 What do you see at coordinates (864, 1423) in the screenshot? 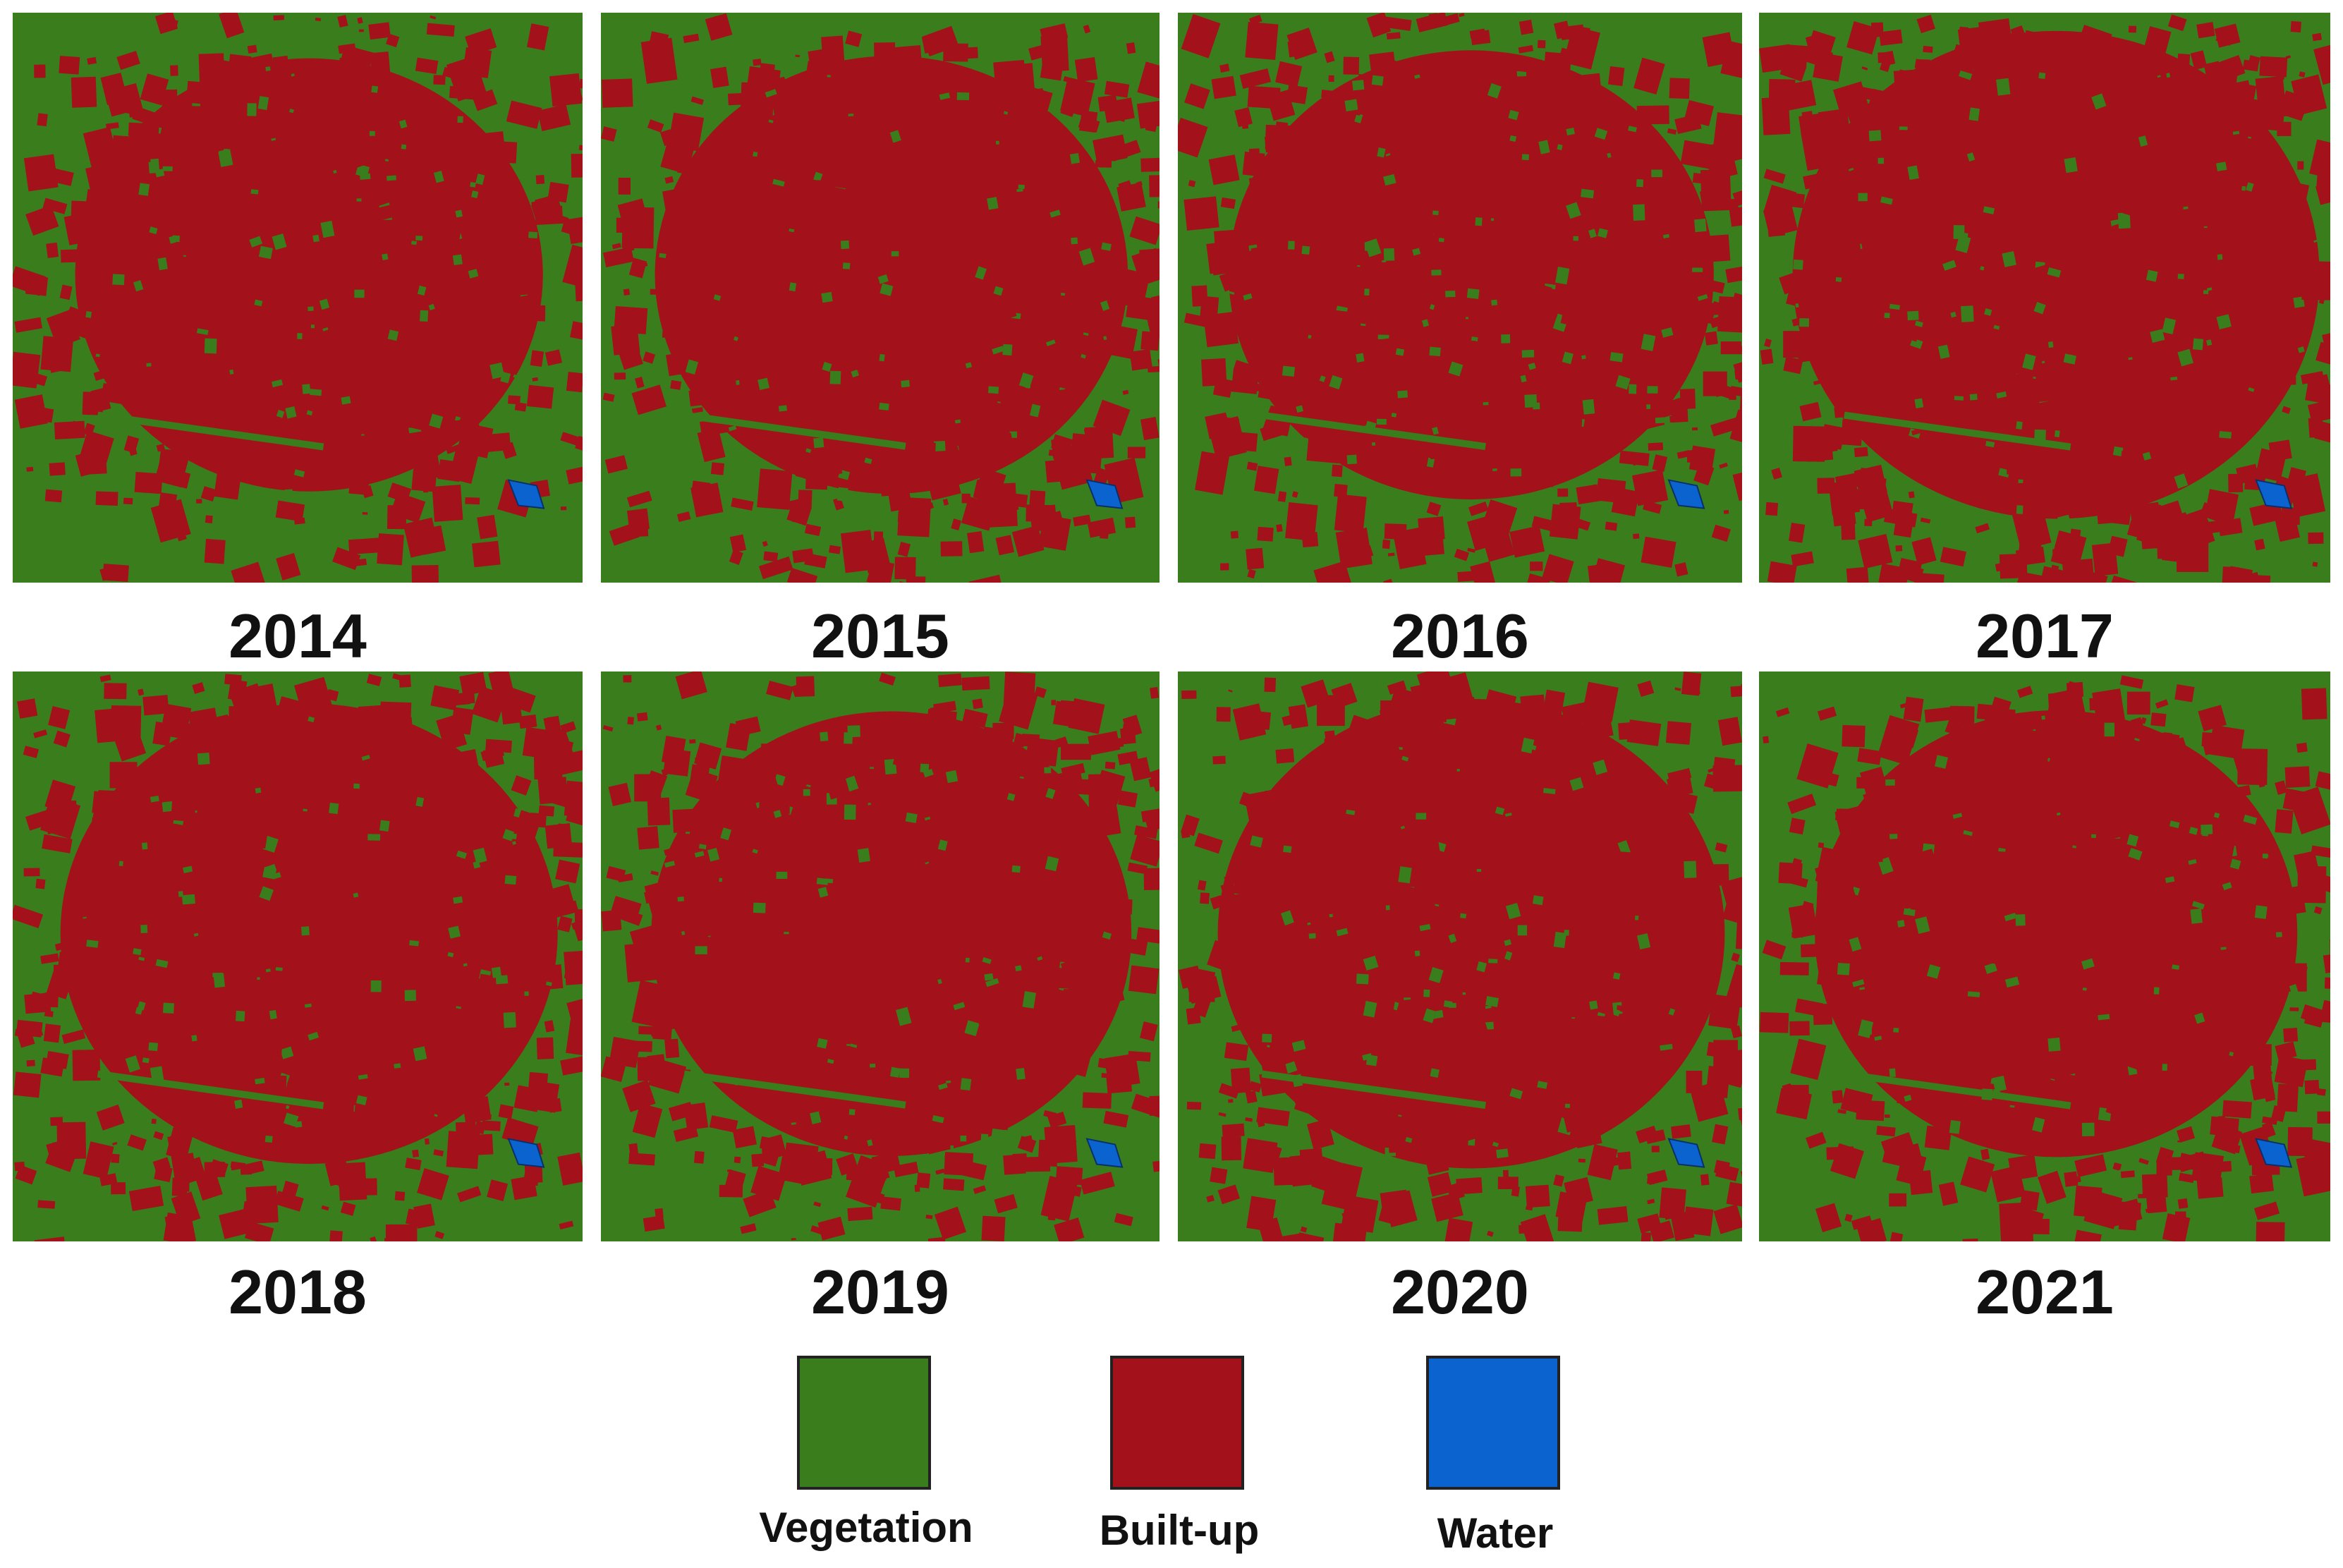
I see `legend-swatch-vegetation` at bounding box center [864, 1423].